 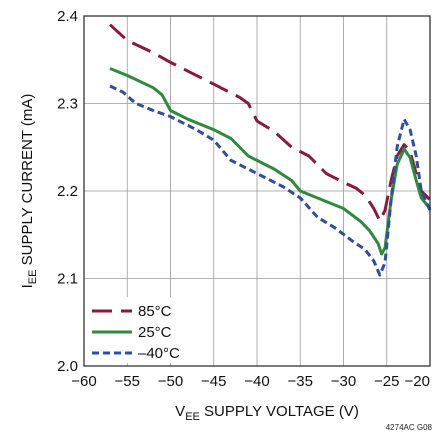 I want to click on x-tick-label: −35, so click(x=300, y=381).